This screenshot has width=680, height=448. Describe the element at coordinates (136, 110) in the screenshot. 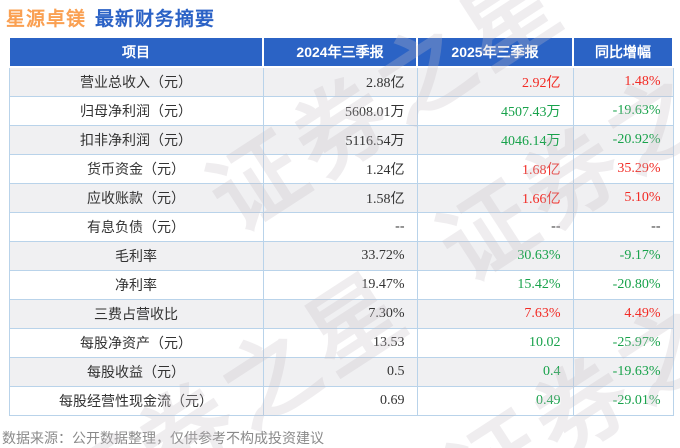

I see `row-label: 归母净利润（元）` at that location.